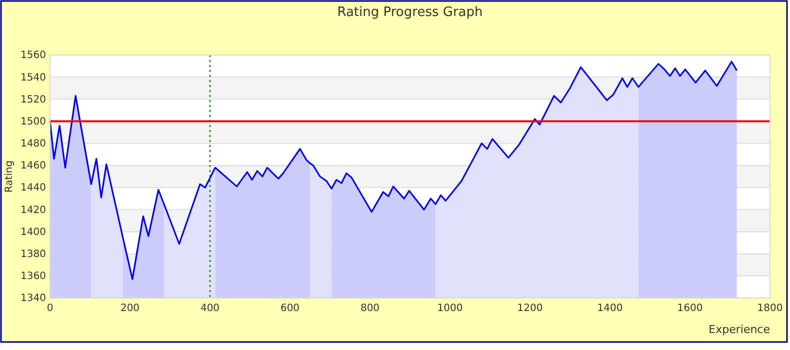  I want to click on x-tick-label: 800, so click(370, 308).